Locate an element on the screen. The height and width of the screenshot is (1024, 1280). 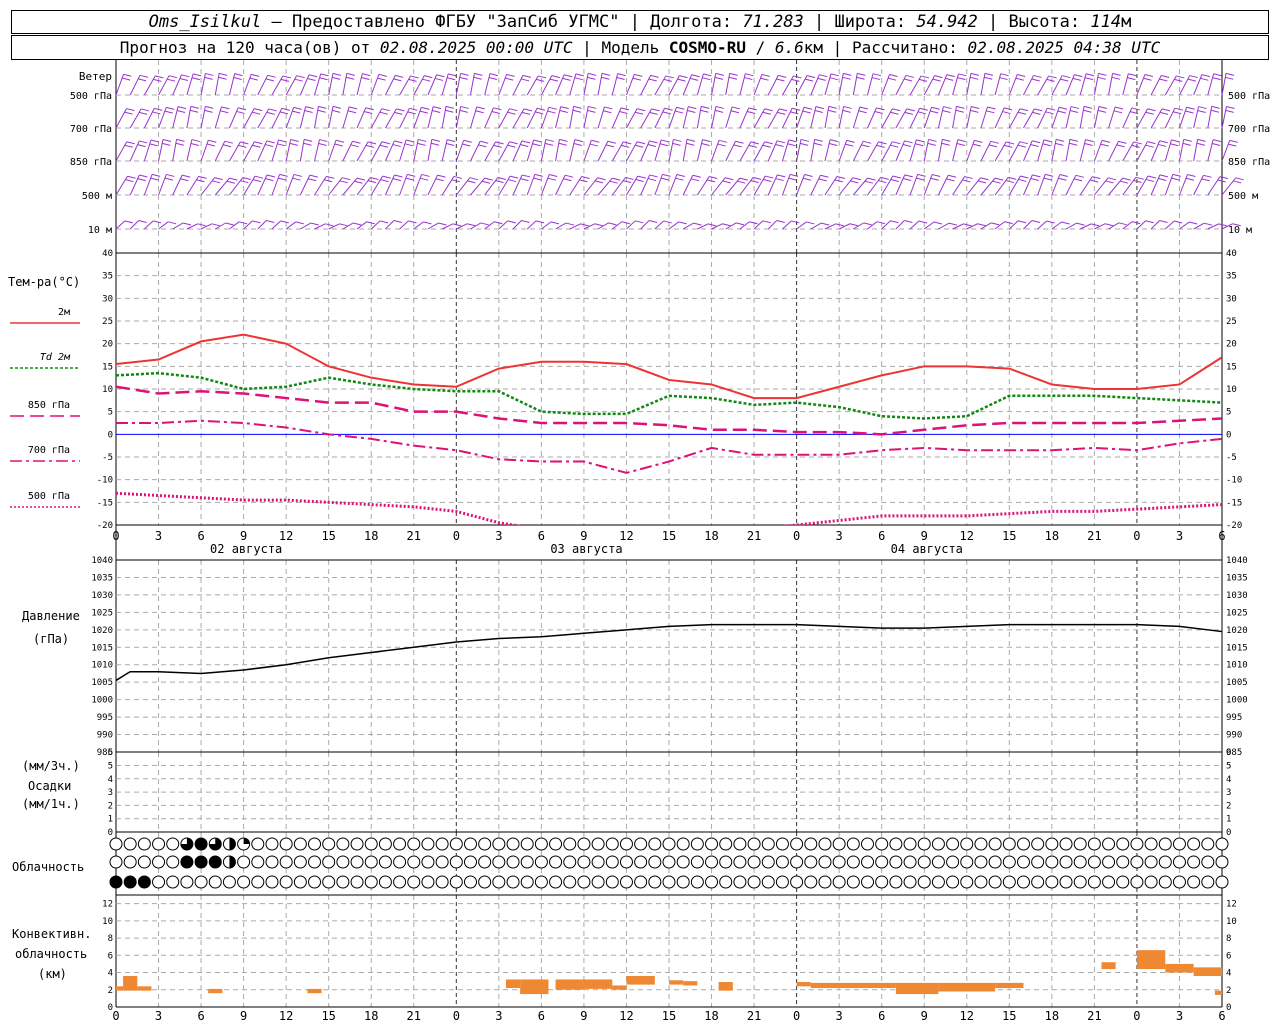
temp-series-line is located at coordinates (669, 366).